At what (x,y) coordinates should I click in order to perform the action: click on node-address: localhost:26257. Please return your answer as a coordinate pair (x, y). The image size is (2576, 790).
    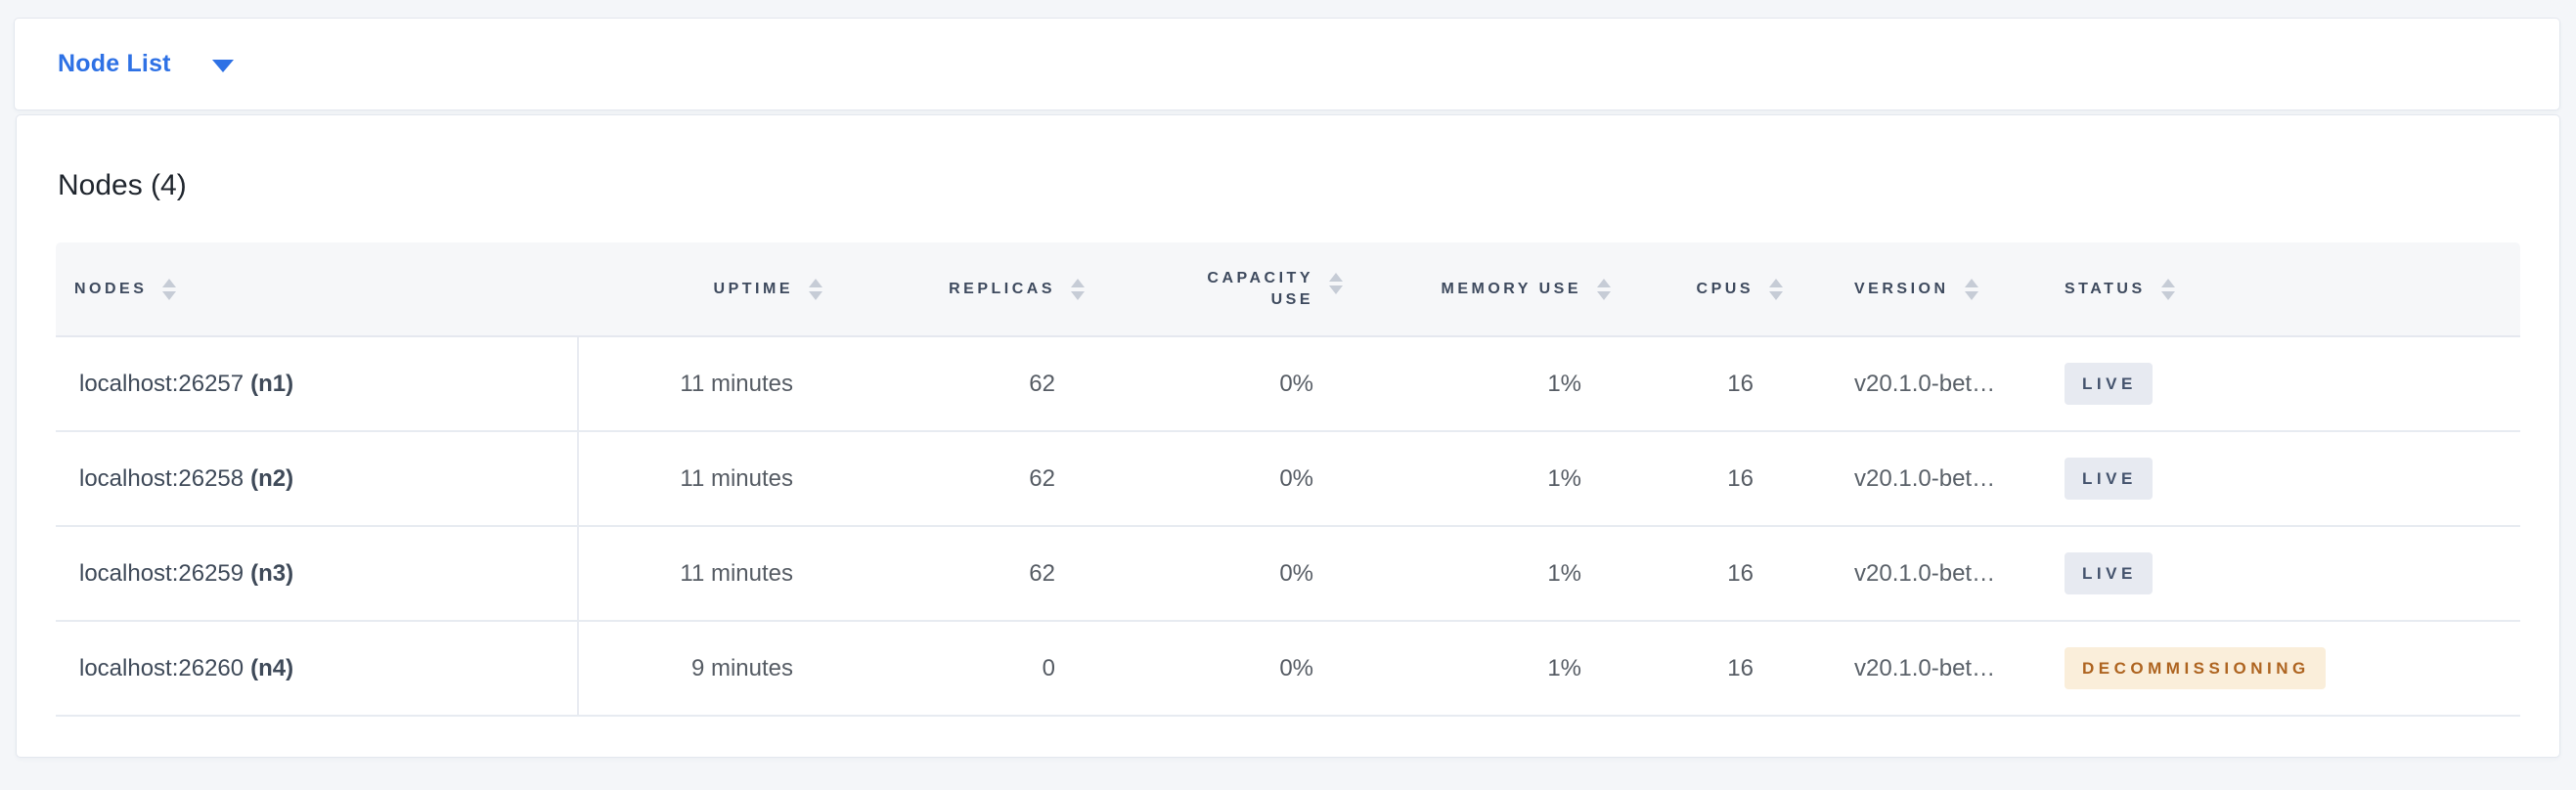
    Looking at the image, I should click on (162, 383).